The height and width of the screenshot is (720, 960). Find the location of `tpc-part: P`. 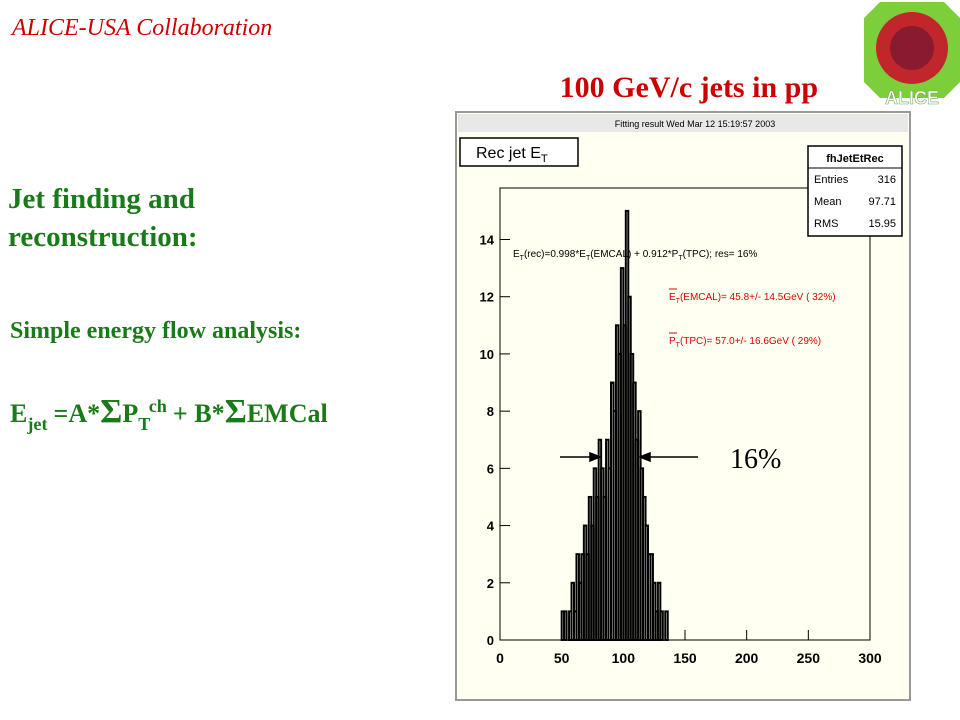

tpc-part: P is located at coordinates (672, 341).